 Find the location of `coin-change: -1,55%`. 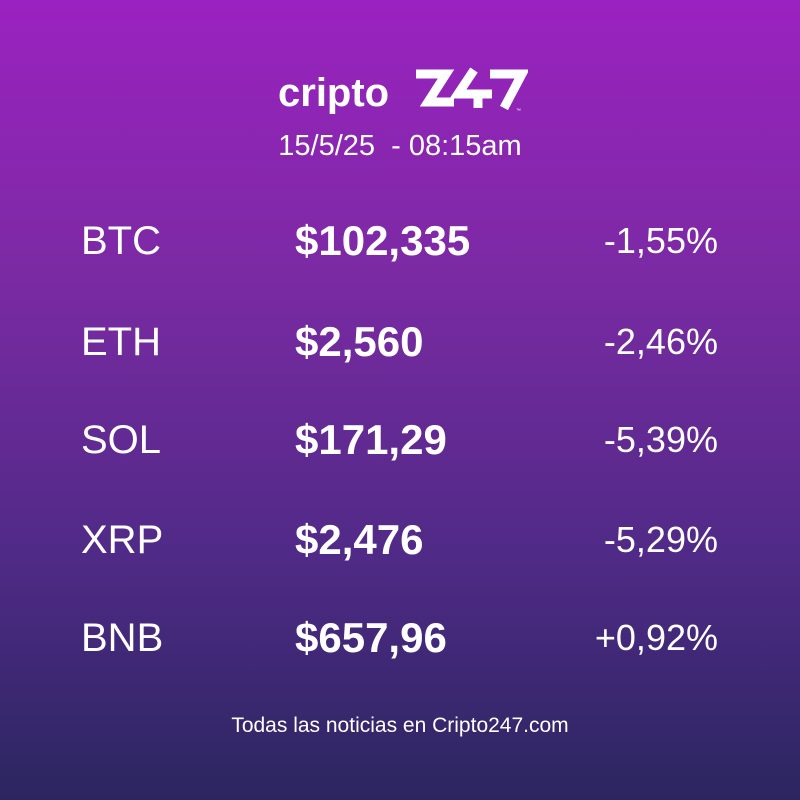

coin-change: -1,55% is located at coordinates (660, 240).